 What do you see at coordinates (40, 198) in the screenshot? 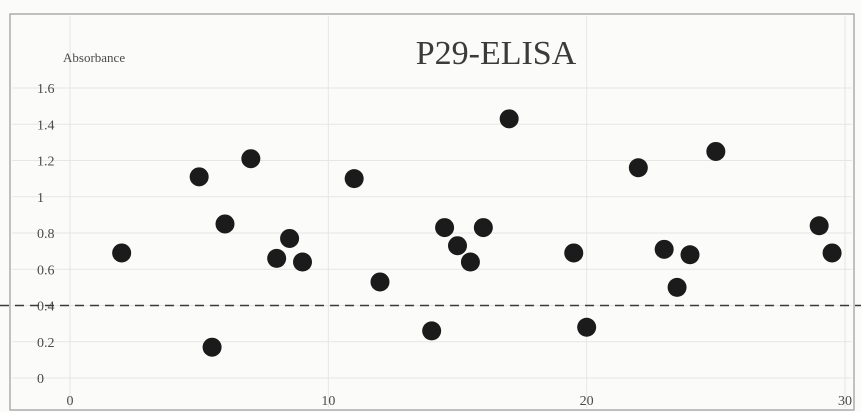
I see `y-tick-label: 1` at bounding box center [40, 198].